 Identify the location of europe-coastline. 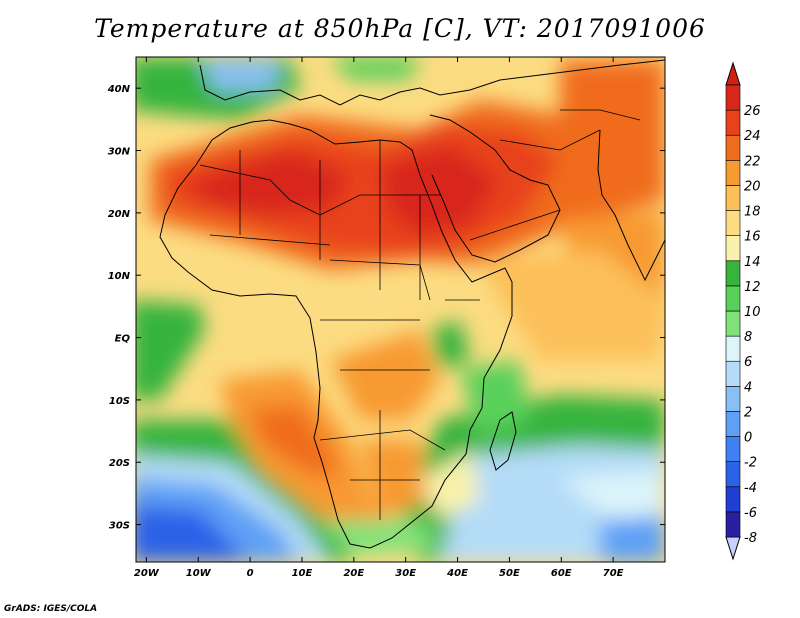
(432, 82).